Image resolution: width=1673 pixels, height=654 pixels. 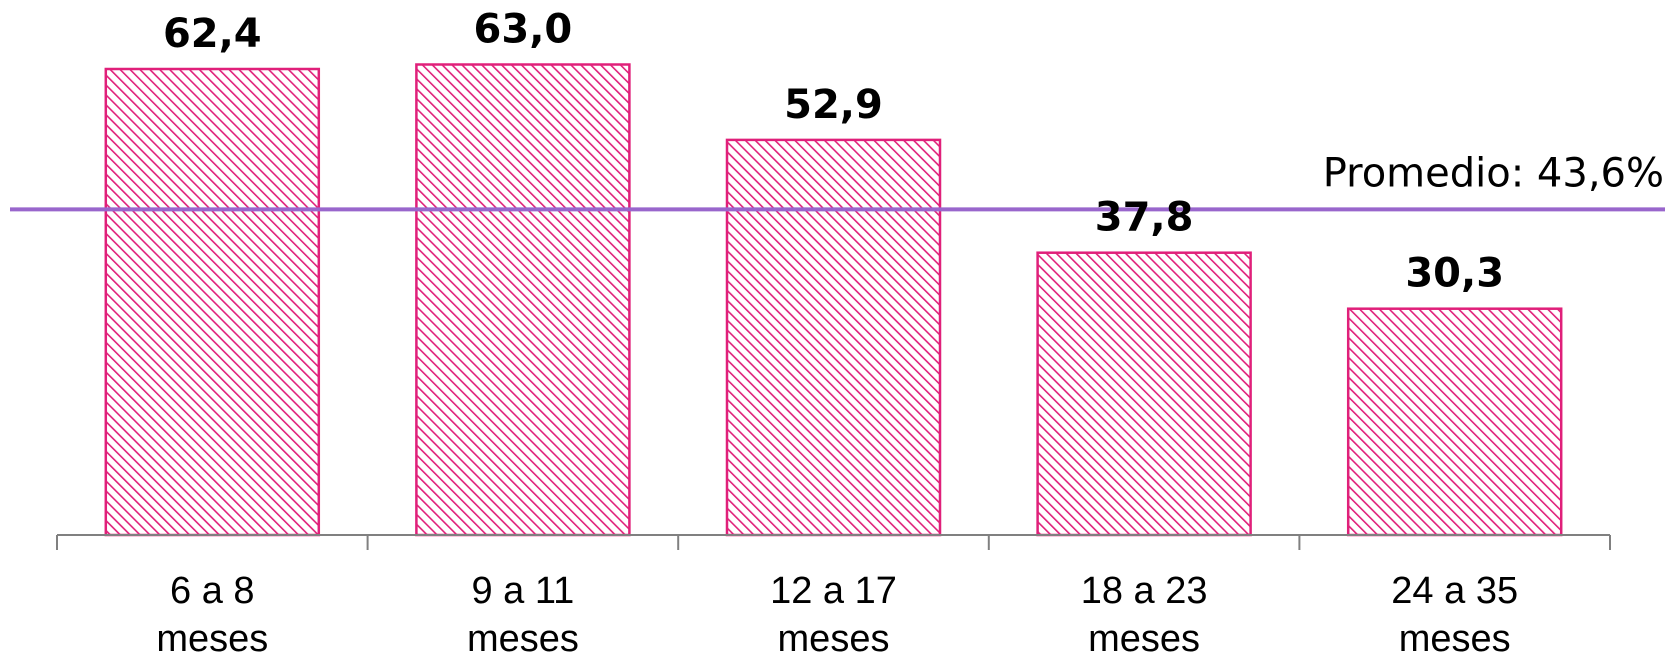 I want to click on data-label-5: 30,3, so click(x=1454, y=274).